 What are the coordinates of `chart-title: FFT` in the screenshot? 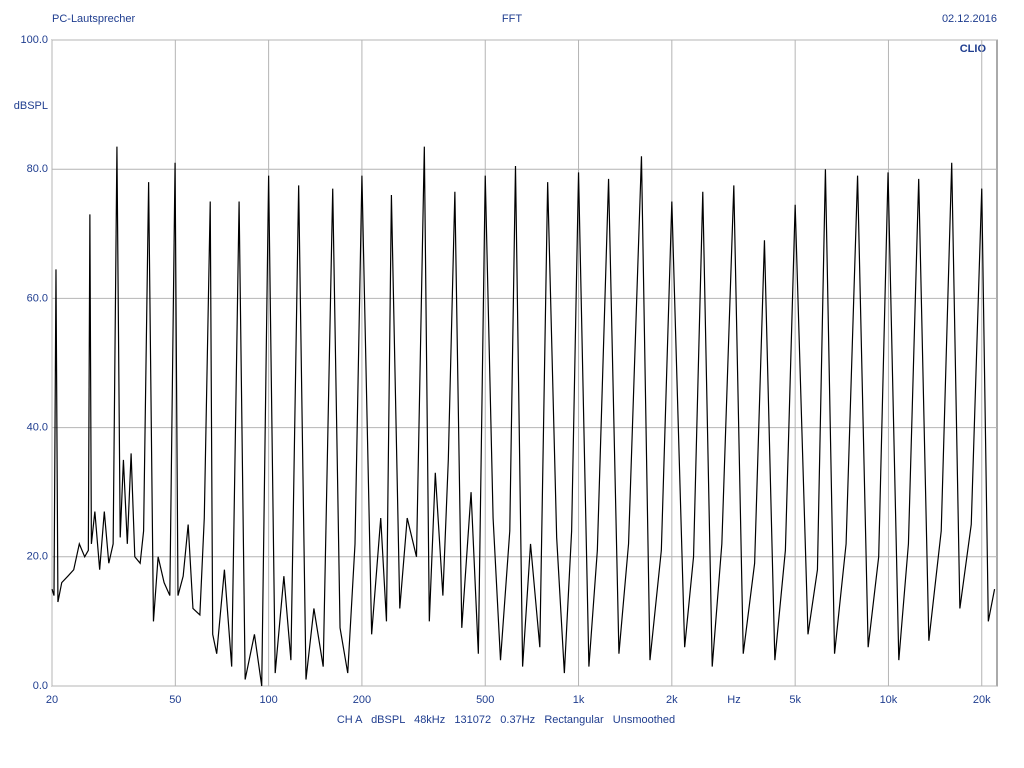 It's located at (512, 19).